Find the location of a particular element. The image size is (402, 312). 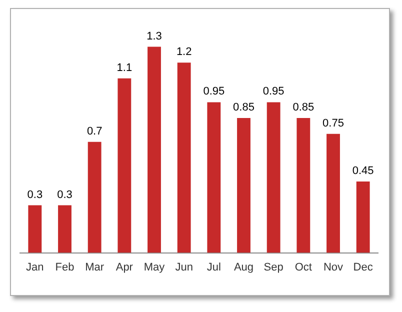

x-tick-label: May is located at coordinates (155, 267).